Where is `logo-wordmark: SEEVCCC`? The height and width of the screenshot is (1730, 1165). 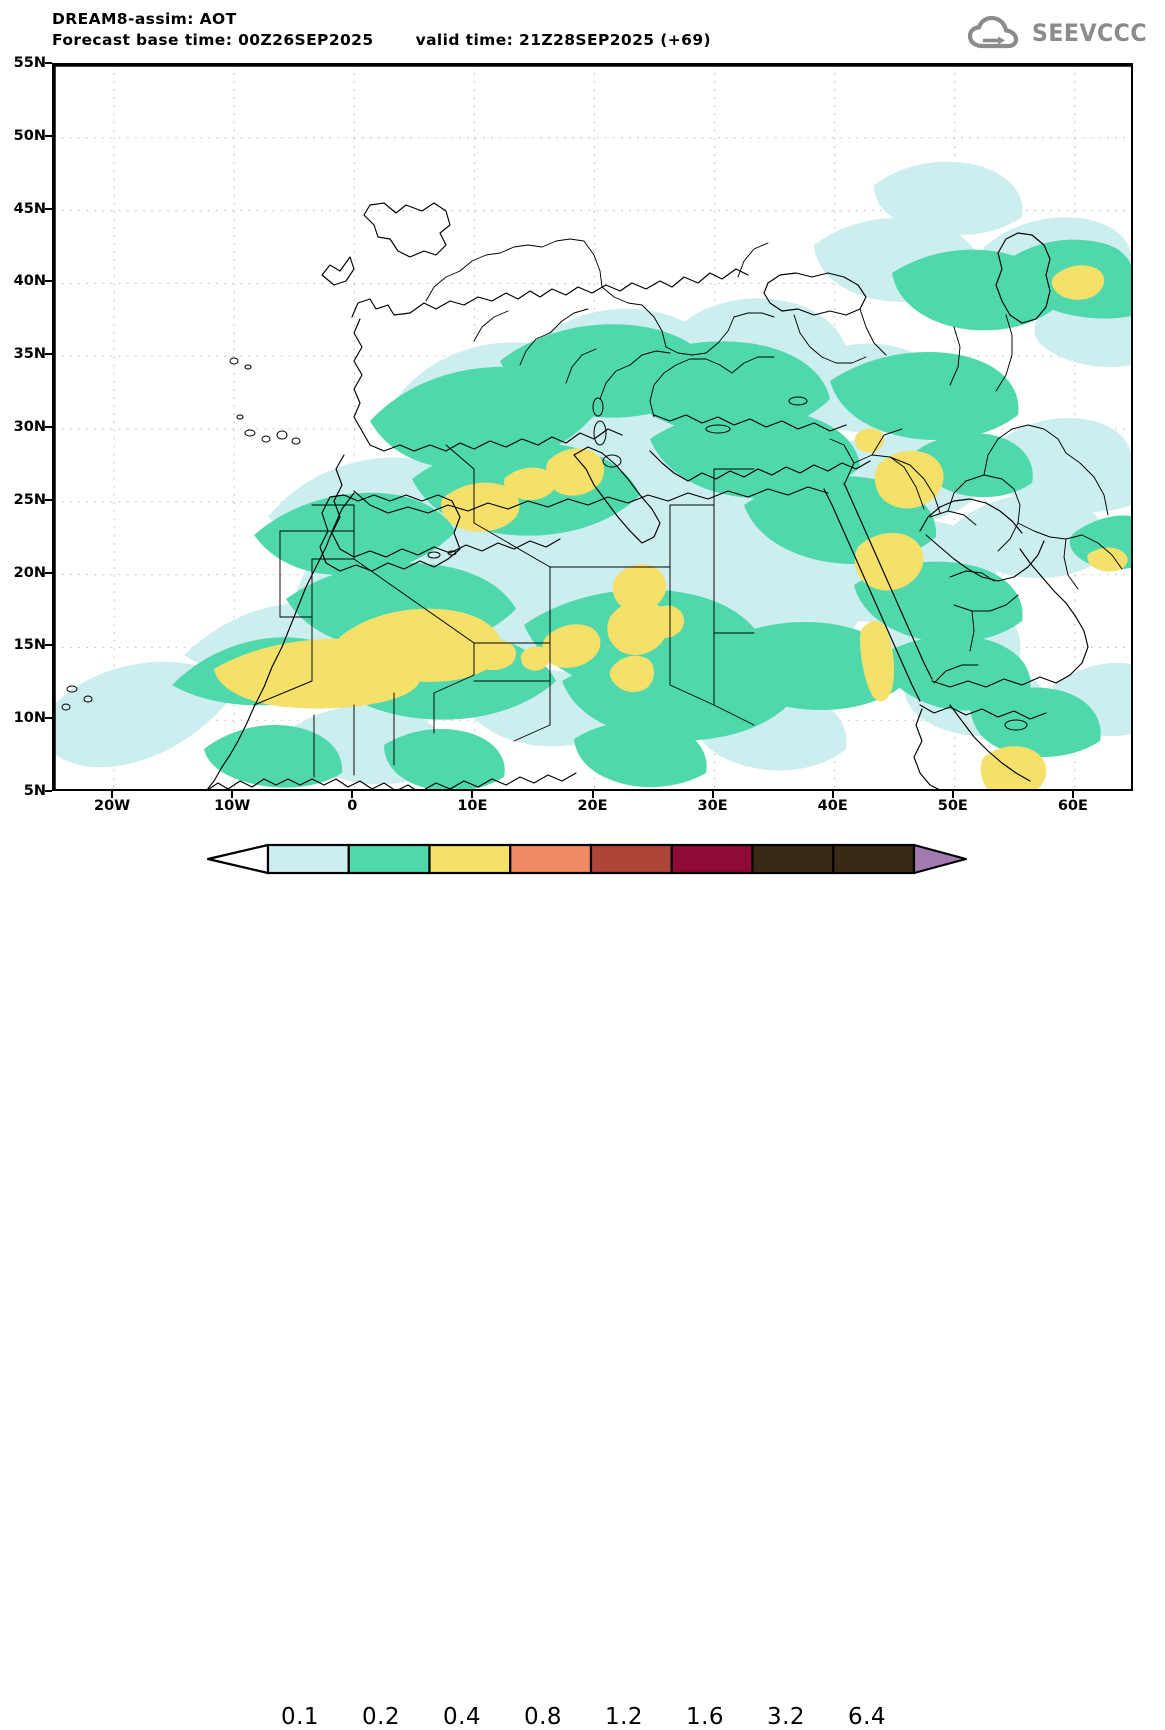
logo-wordmark: SEEVCCC is located at coordinates (1089, 33).